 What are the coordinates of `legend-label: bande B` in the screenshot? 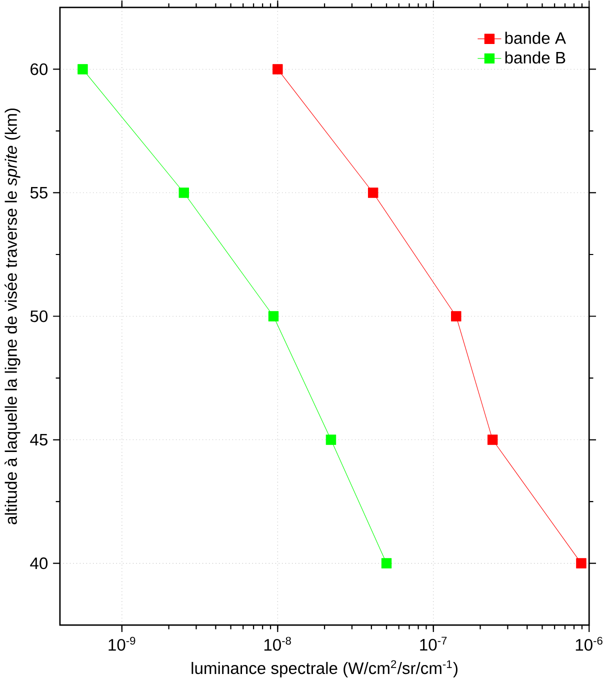 It's located at (535, 57).